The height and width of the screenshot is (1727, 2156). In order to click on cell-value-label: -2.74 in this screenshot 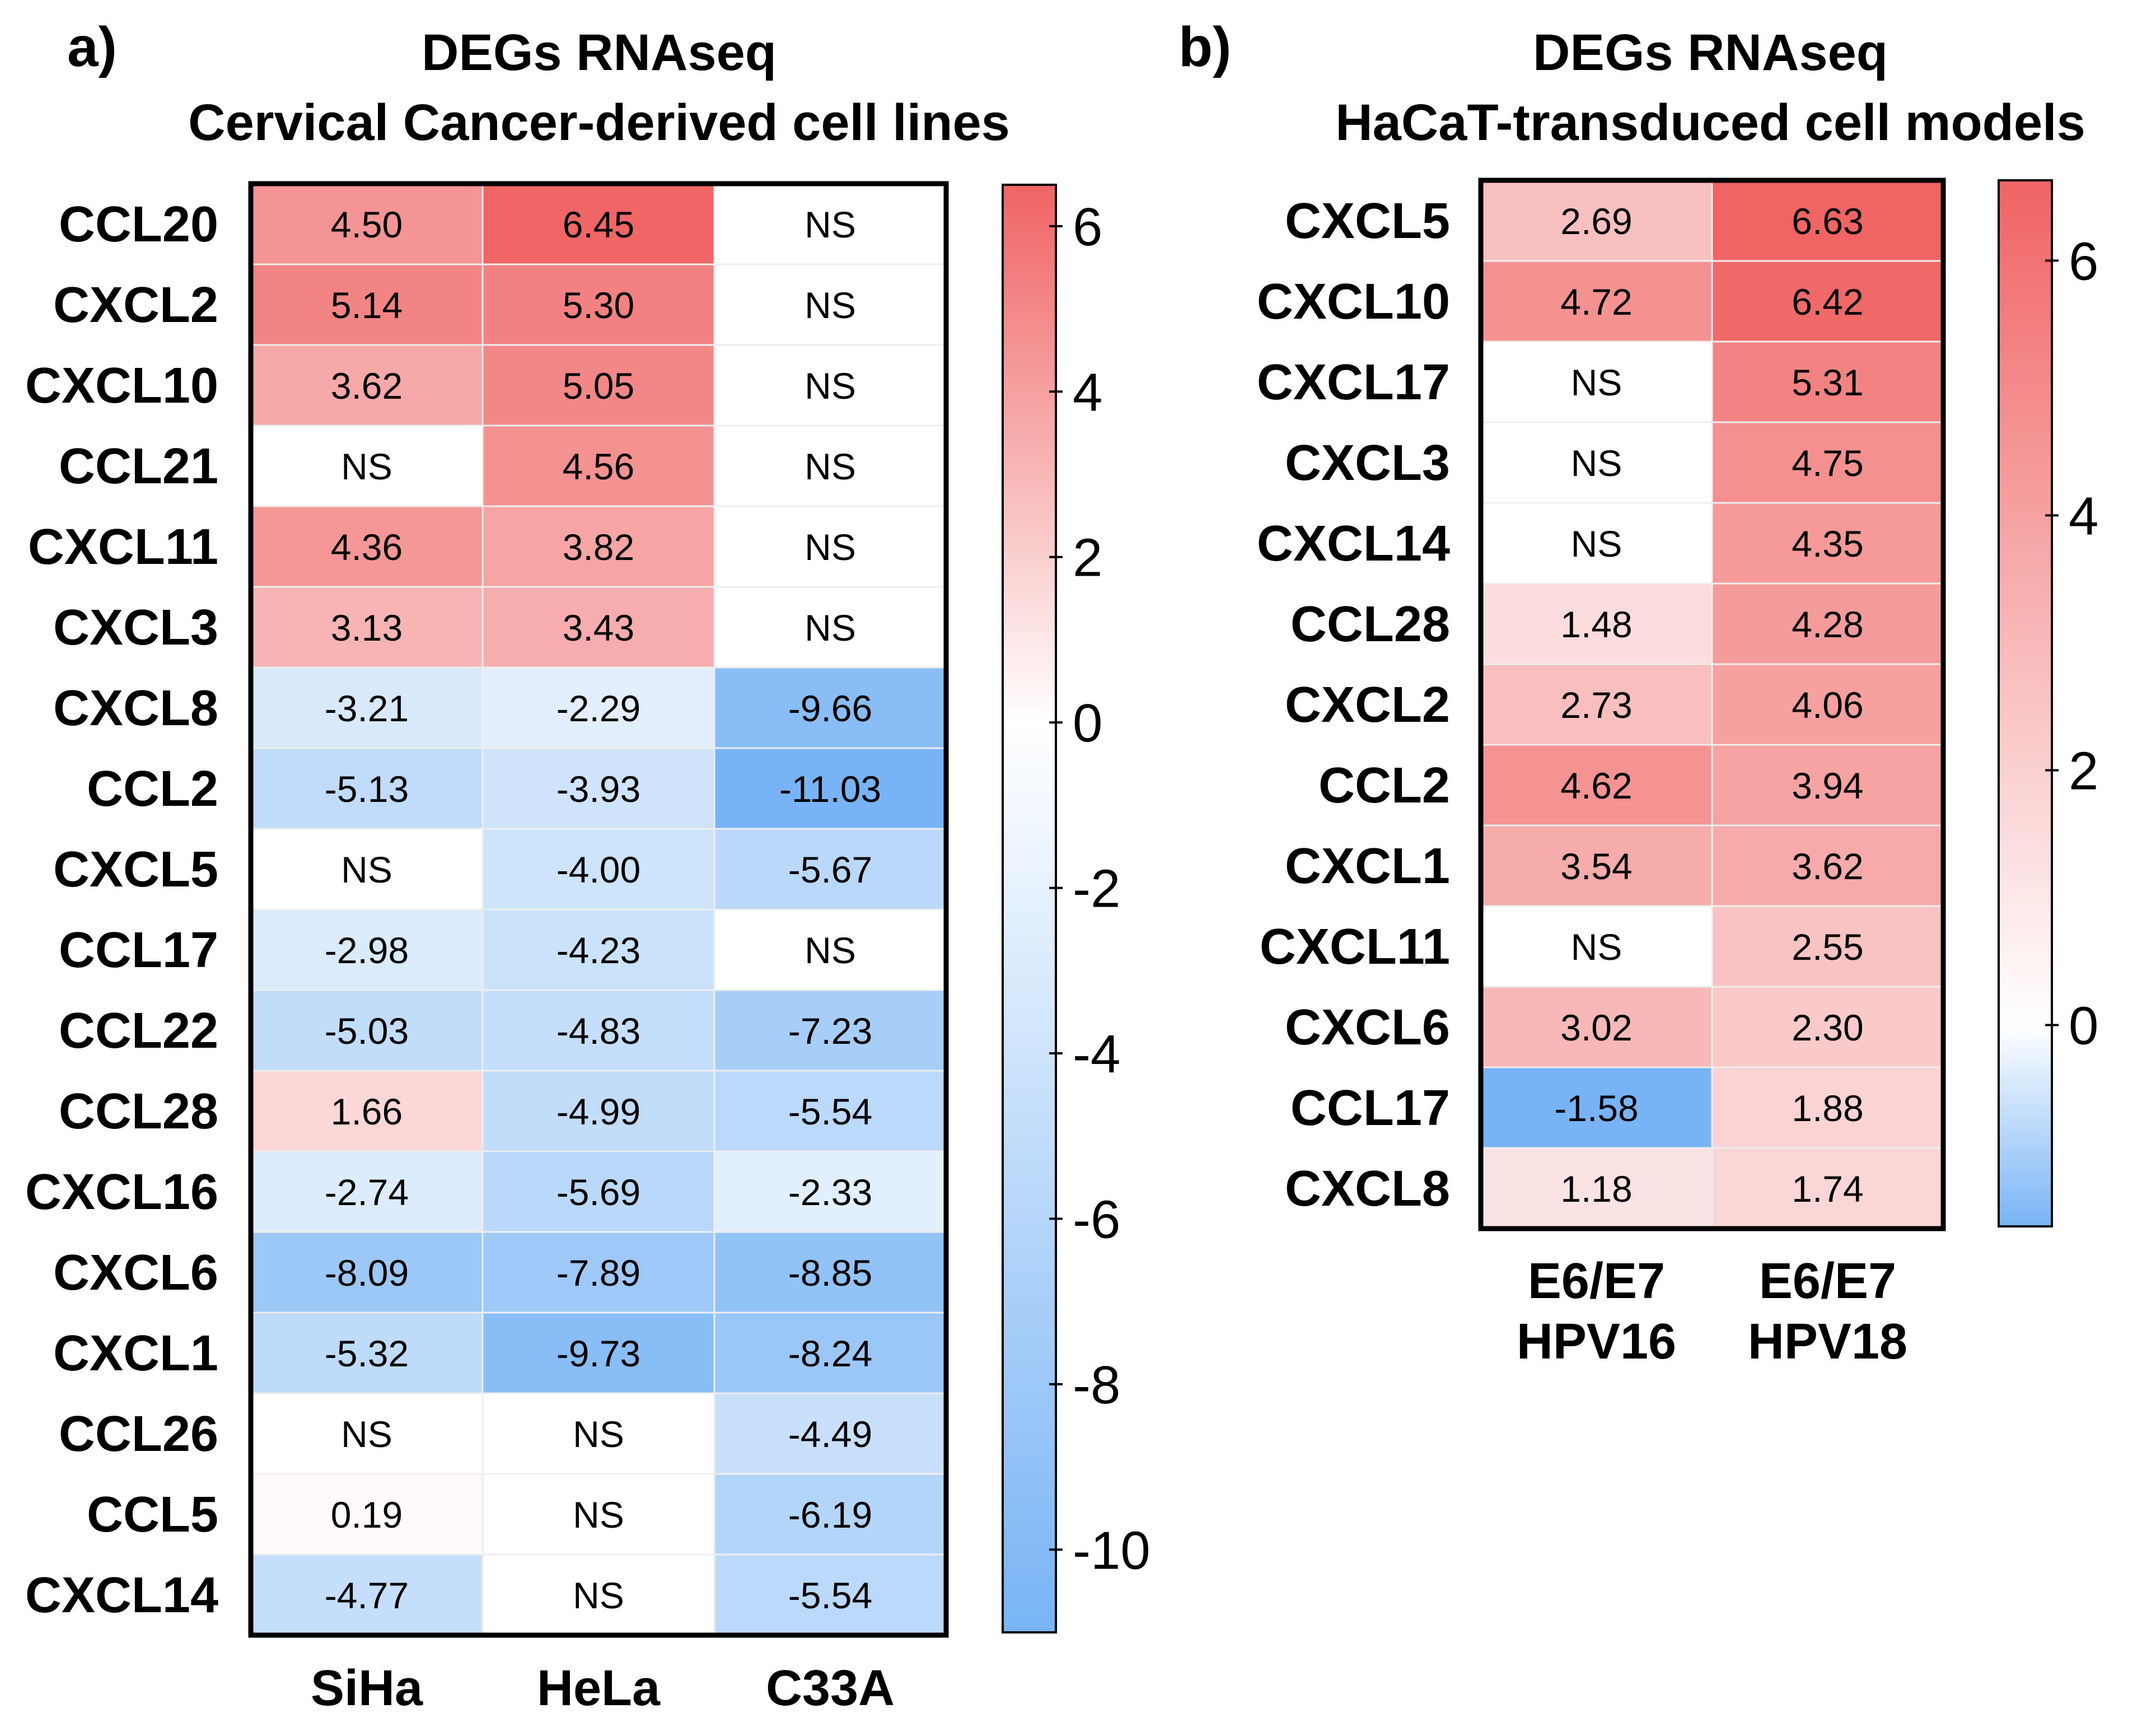, I will do `click(367, 1192)`.